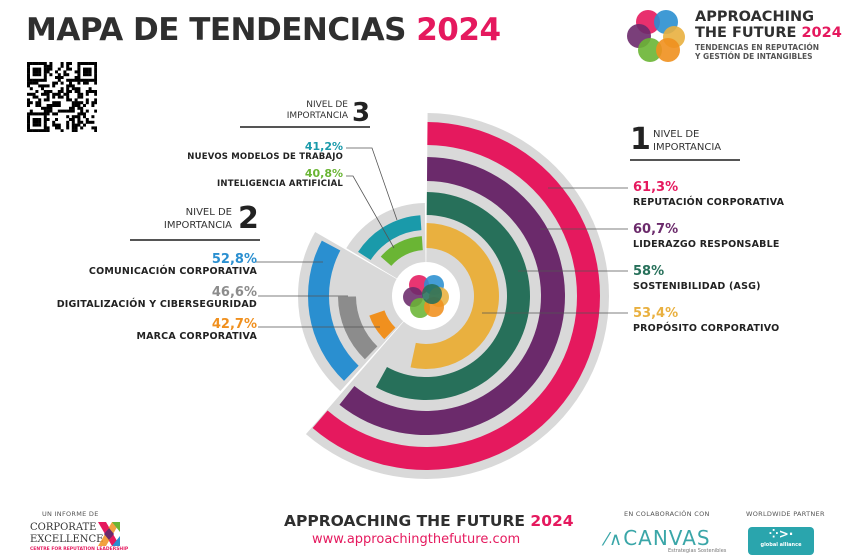 This screenshot has width=843, height=560. Describe the element at coordinates (709, 202) in the screenshot. I see `trend-label: REPUTACIÓN CORPORATIVA` at that location.